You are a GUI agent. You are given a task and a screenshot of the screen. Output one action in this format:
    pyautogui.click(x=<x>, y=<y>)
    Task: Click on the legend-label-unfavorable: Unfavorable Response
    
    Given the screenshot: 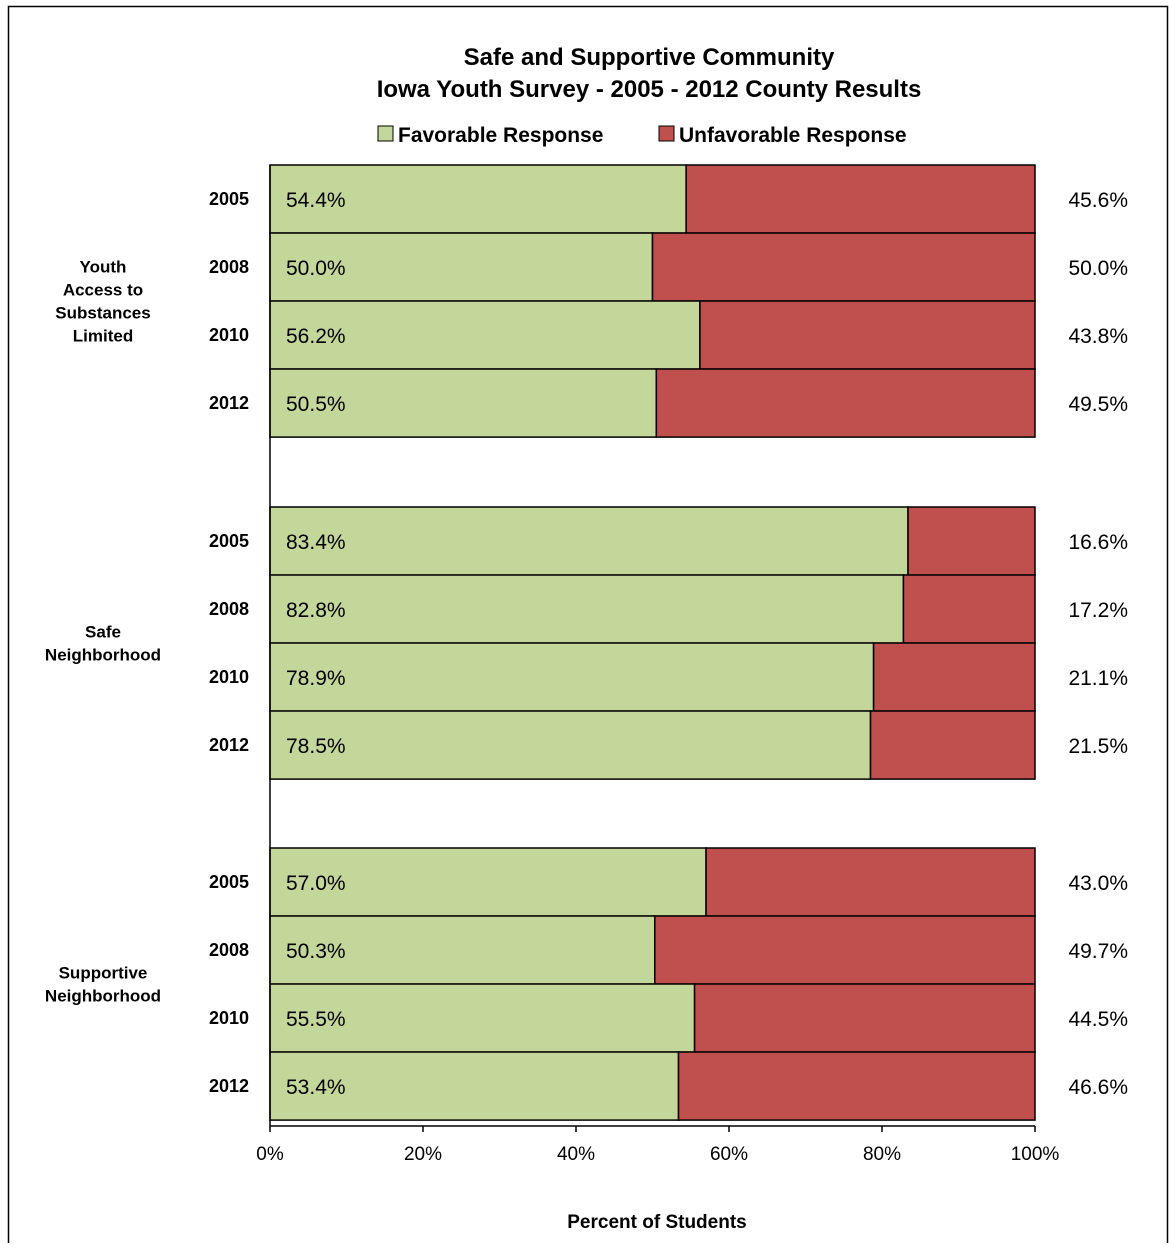 What is the action you would take?
    pyautogui.click(x=793, y=135)
    